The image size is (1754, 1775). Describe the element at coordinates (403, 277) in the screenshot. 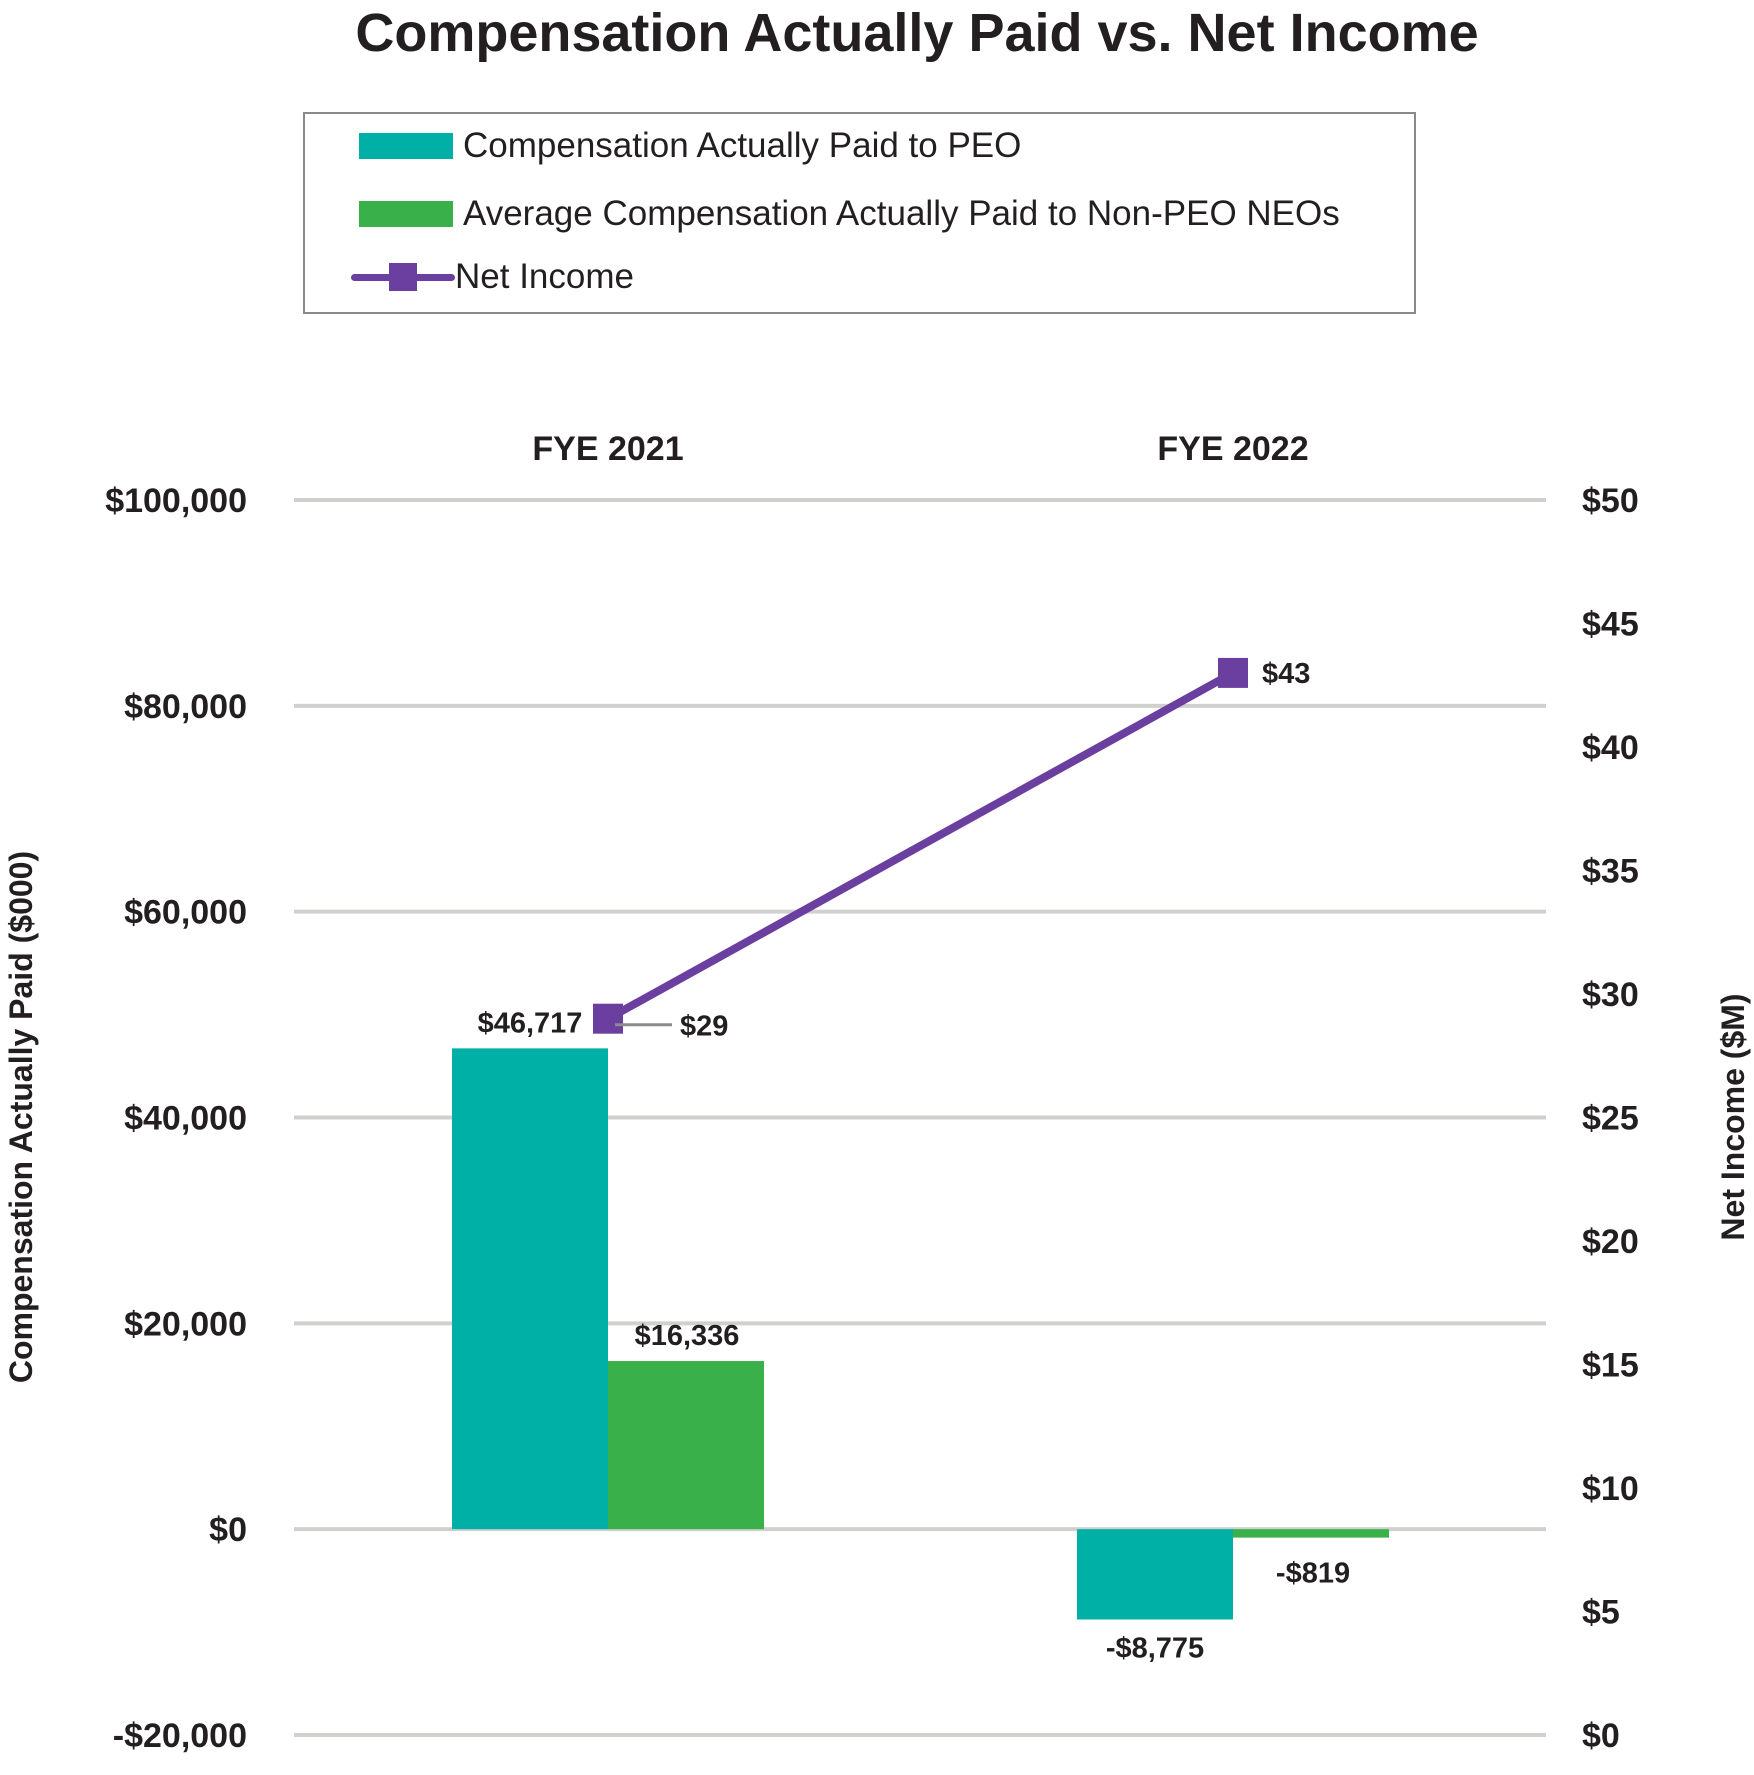

I see `legend-line-net-income` at that location.